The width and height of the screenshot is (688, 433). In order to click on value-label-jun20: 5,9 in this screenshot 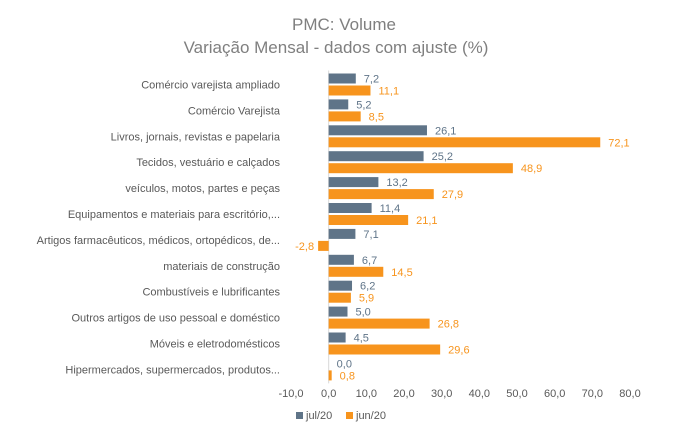, I will do `click(366, 299)`.